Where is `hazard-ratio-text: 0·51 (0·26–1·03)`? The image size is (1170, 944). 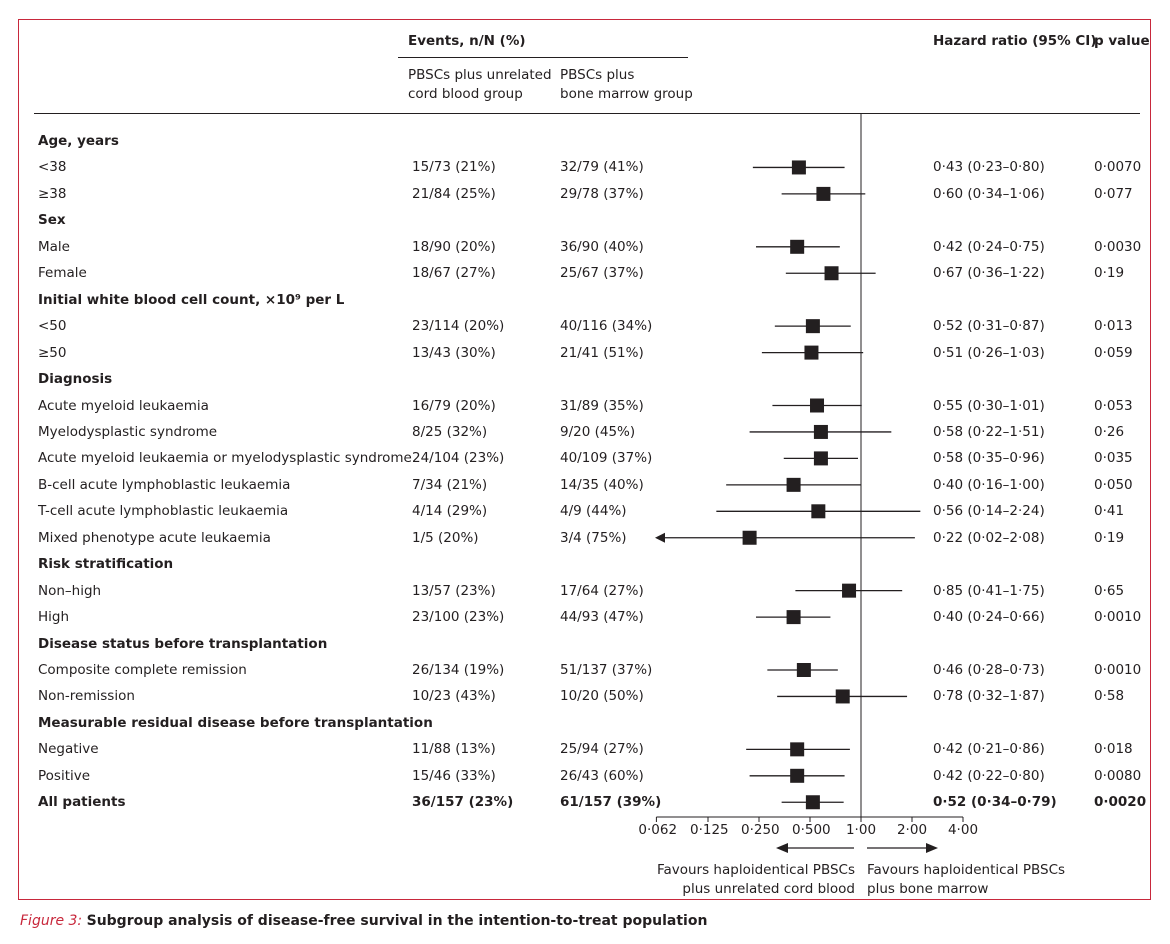 hazard-ratio-text: 0·51 (0·26–1·03) is located at coordinates (989, 352).